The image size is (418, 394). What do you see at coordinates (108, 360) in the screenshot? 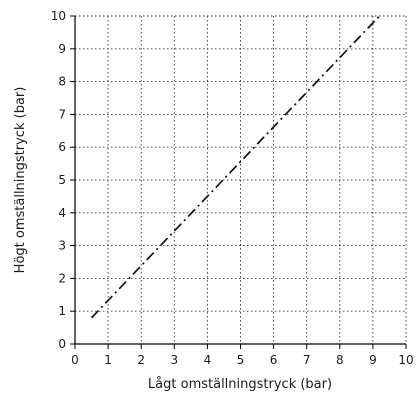
I see `x-tick-label: 1` at bounding box center [108, 360].